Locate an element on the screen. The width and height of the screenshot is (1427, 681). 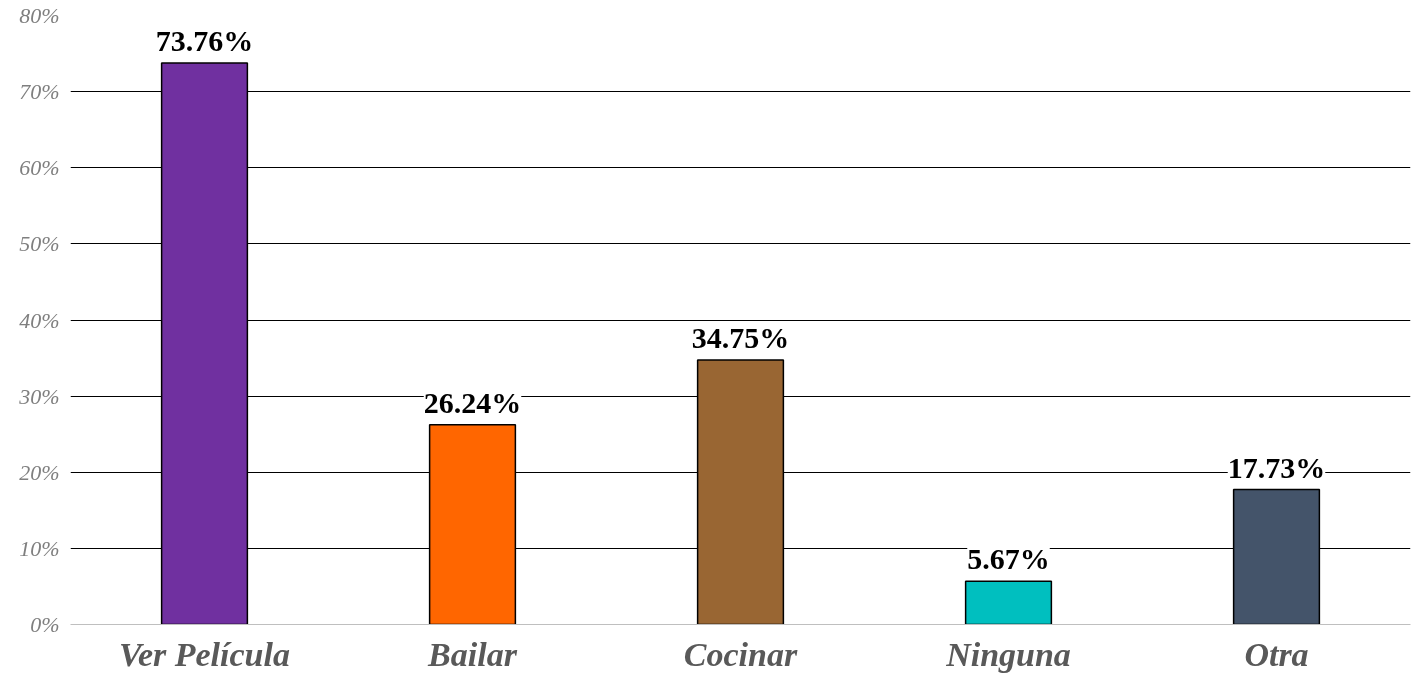
data-label: 26.24% is located at coordinates (472, 402).